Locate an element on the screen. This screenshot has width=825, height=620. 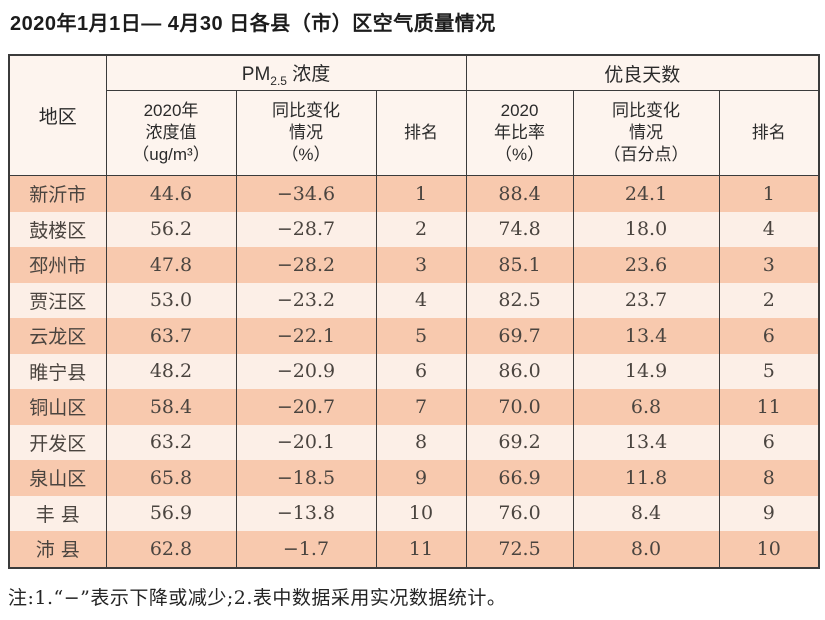
cell-region: 邳州市 is located at coordinates (57, 265).